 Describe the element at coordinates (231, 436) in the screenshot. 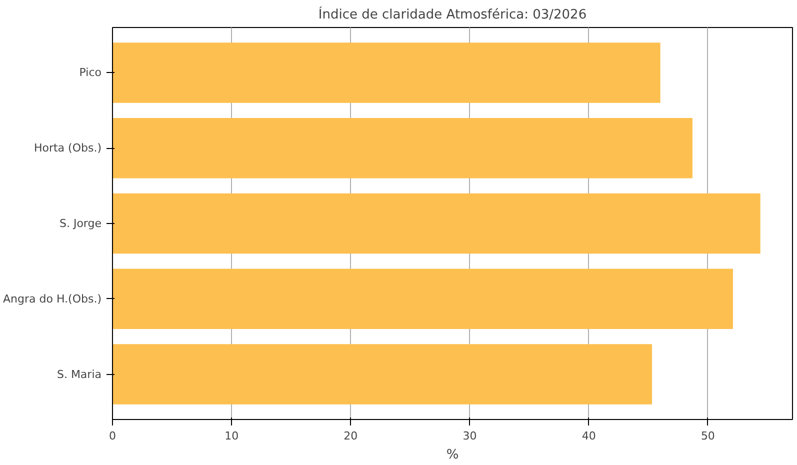

I see `x-tick-label: 10` at that location.